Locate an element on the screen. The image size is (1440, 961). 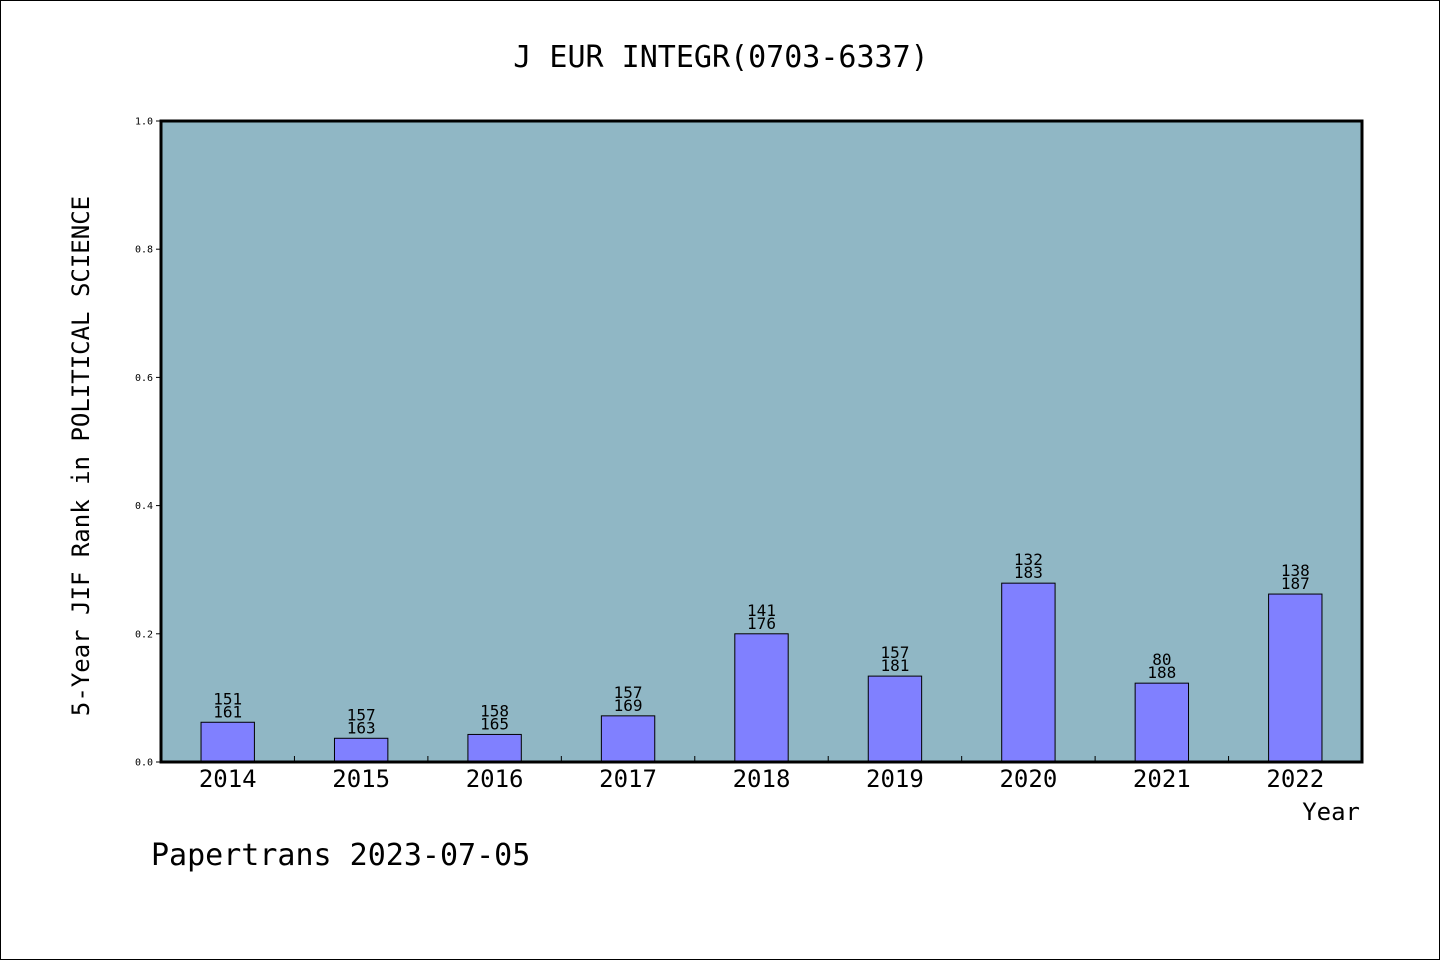
bar-2016 is located at coordinates (494, 748).